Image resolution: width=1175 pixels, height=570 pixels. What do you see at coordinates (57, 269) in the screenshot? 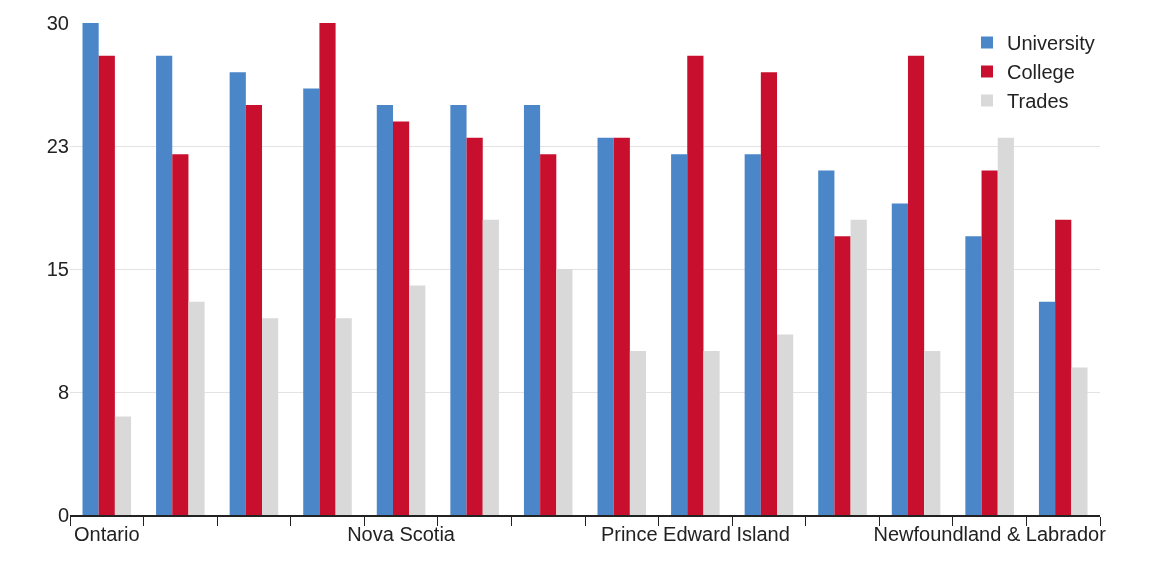
I see `y-tick-label: 15` at bounding box center [57, 269].